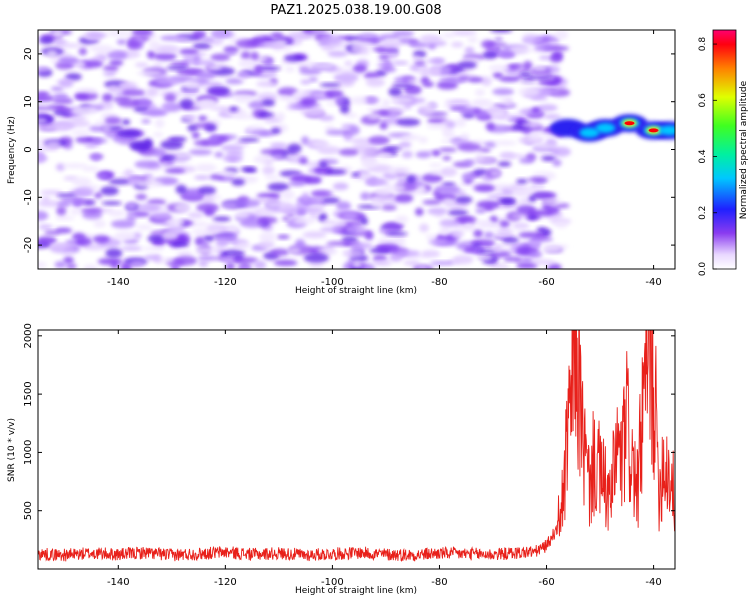 This screenshot has height=600, width=750. What do you see at coordinates (28, 393) in the screenshot?
I see `snr-y-tick-label: 1500` at bounding box center [28, 393].